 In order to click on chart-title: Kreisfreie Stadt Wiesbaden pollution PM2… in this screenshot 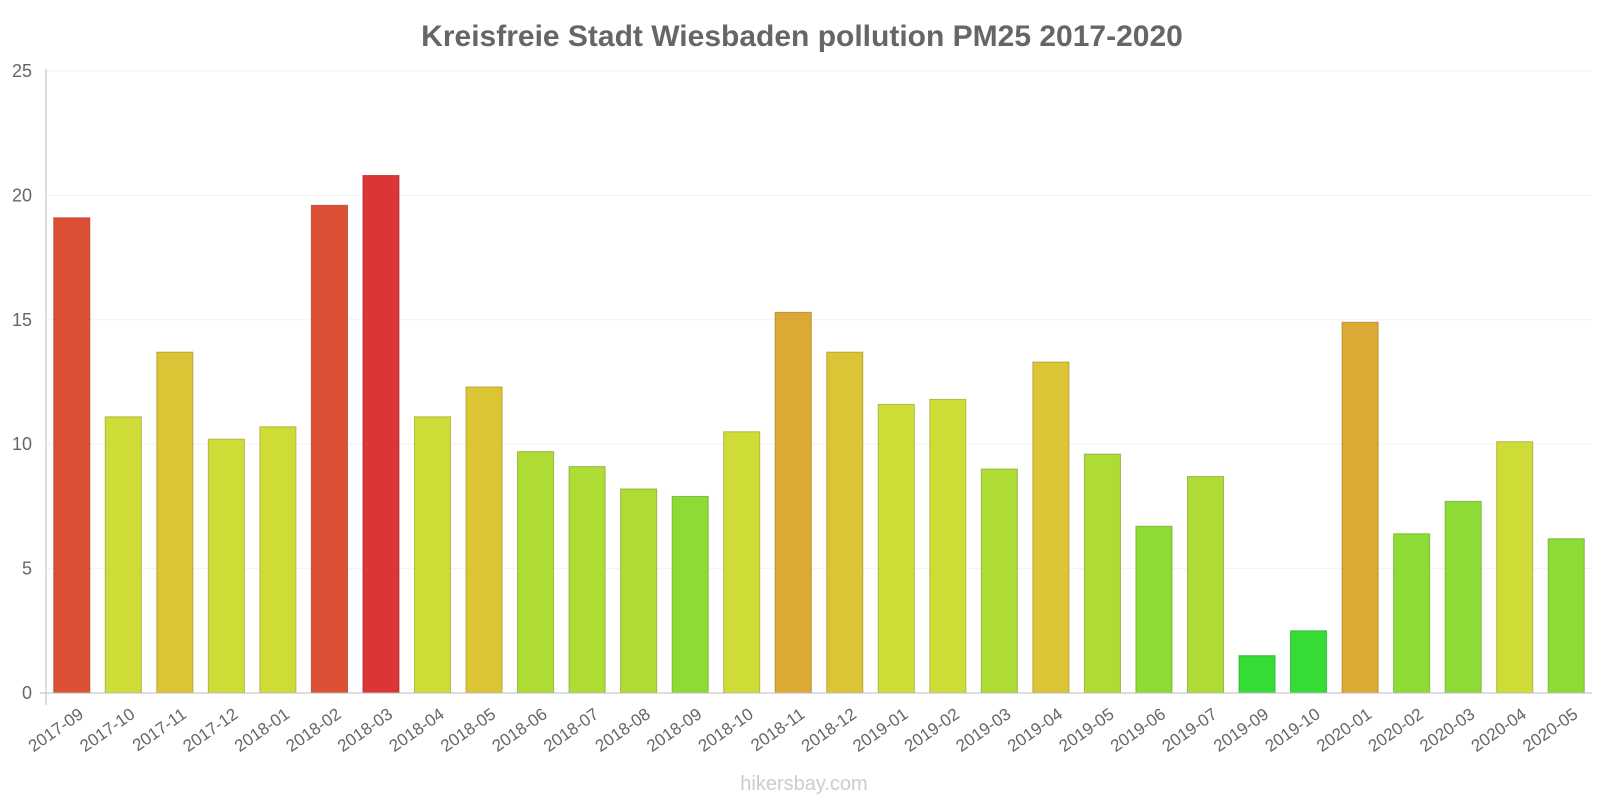, I will do `click(802, 36)`.